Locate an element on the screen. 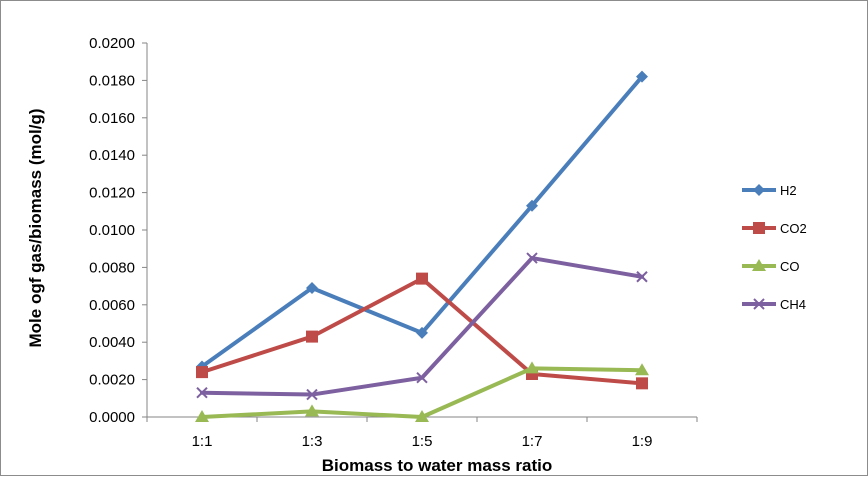  x-tick-label: 1:3 is located at coordinates (312, 441).